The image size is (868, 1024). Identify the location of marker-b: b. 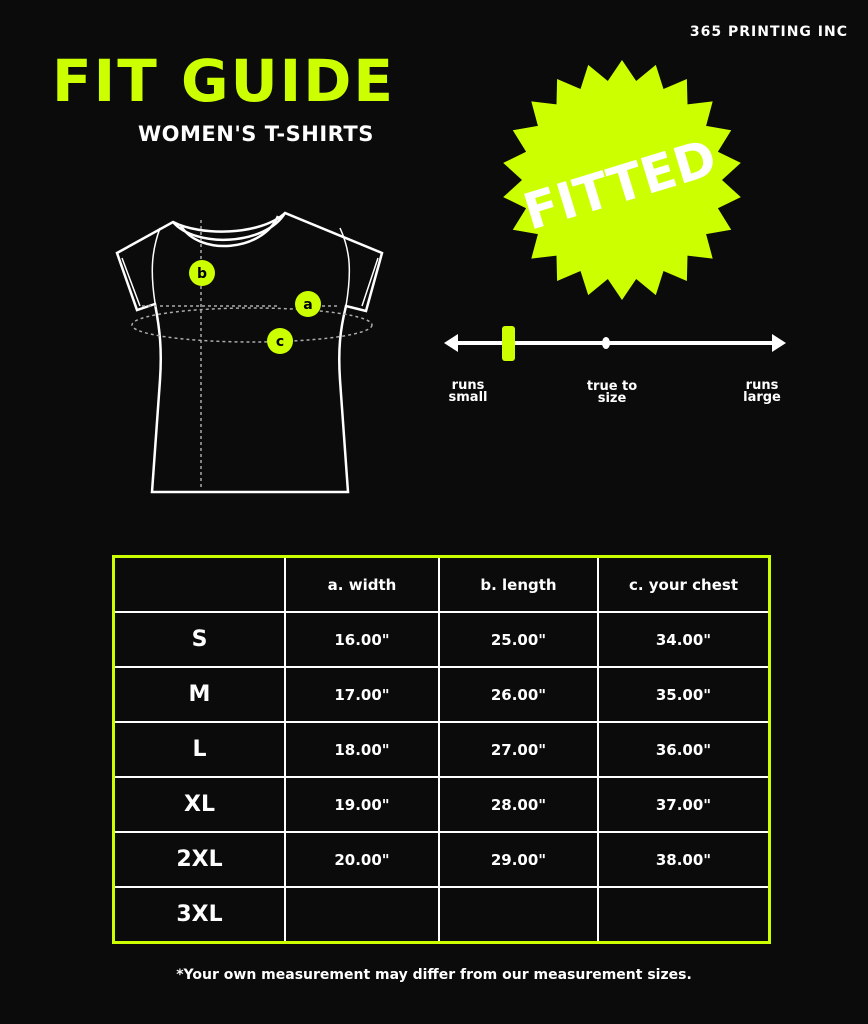
(202, 273).